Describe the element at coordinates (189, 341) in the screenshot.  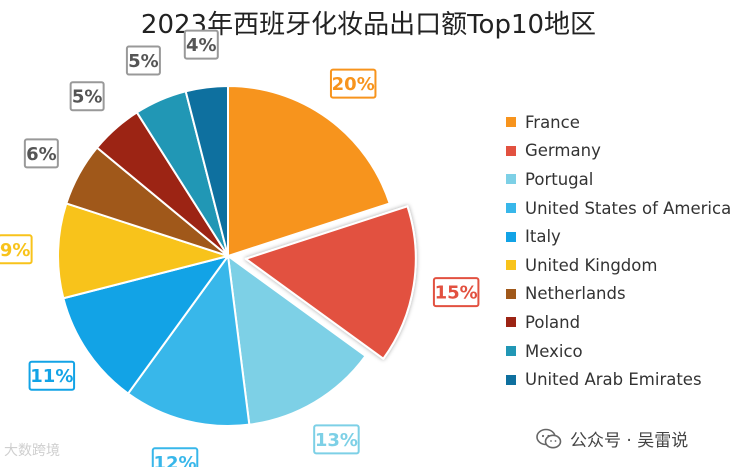
I see `pie-slice-united-states-of-america` at that location.